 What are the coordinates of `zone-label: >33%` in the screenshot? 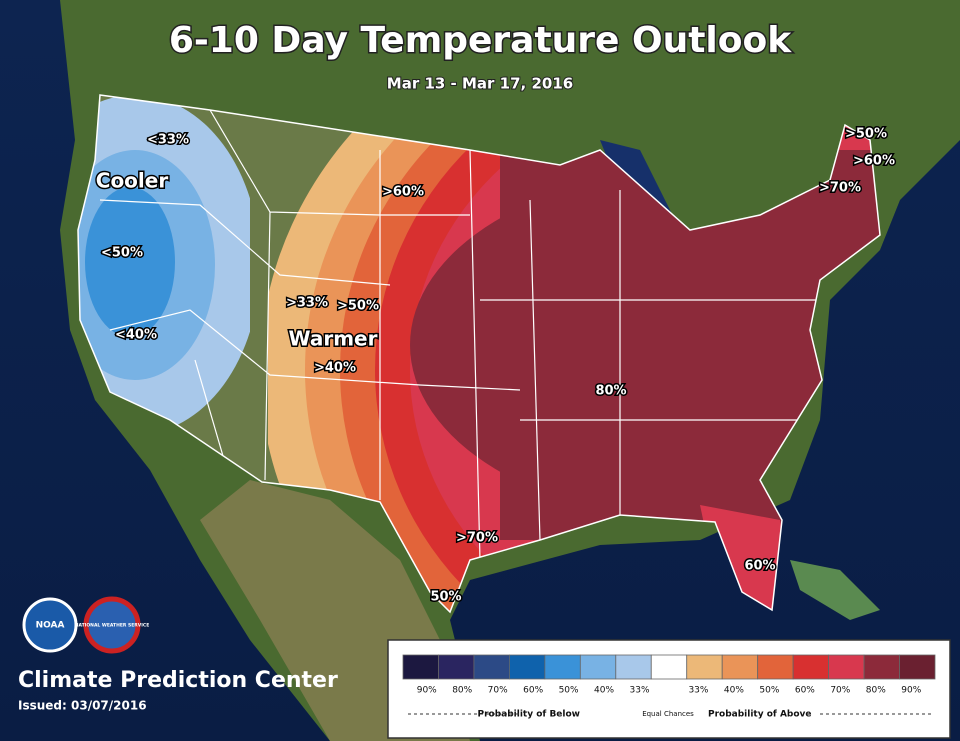 It's located at (307, 303).